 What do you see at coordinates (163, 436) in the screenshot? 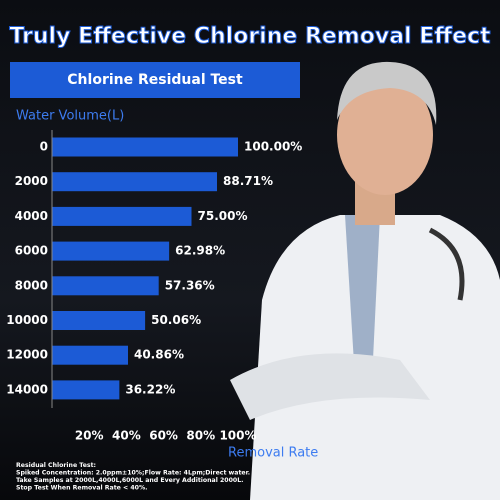
I see `x-tick-label: 60%` at bounding box center [163, 436].